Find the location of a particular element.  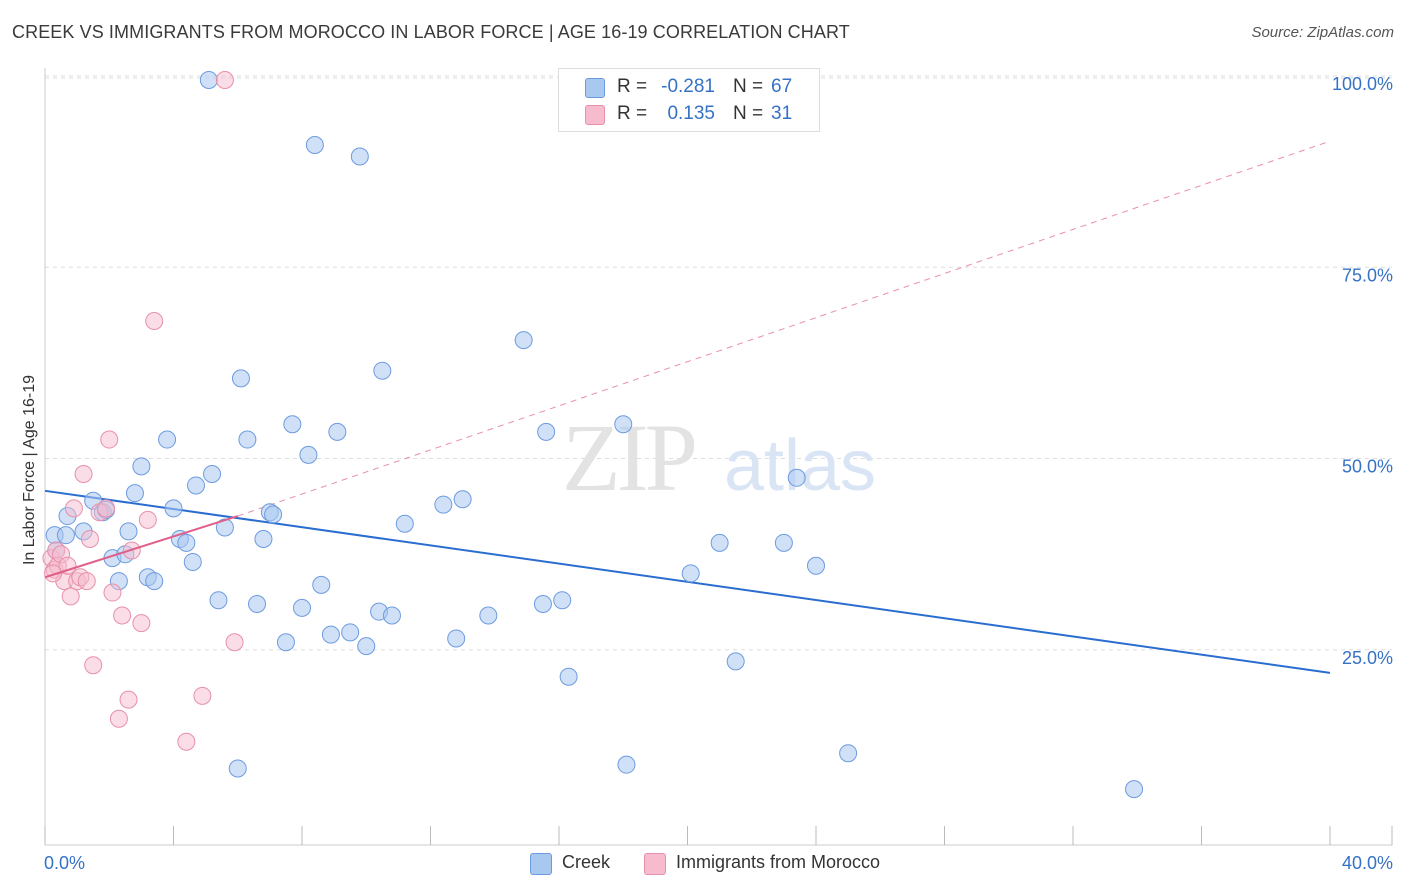

watermark: ZIP atlas is located at coordinates (719, 457).